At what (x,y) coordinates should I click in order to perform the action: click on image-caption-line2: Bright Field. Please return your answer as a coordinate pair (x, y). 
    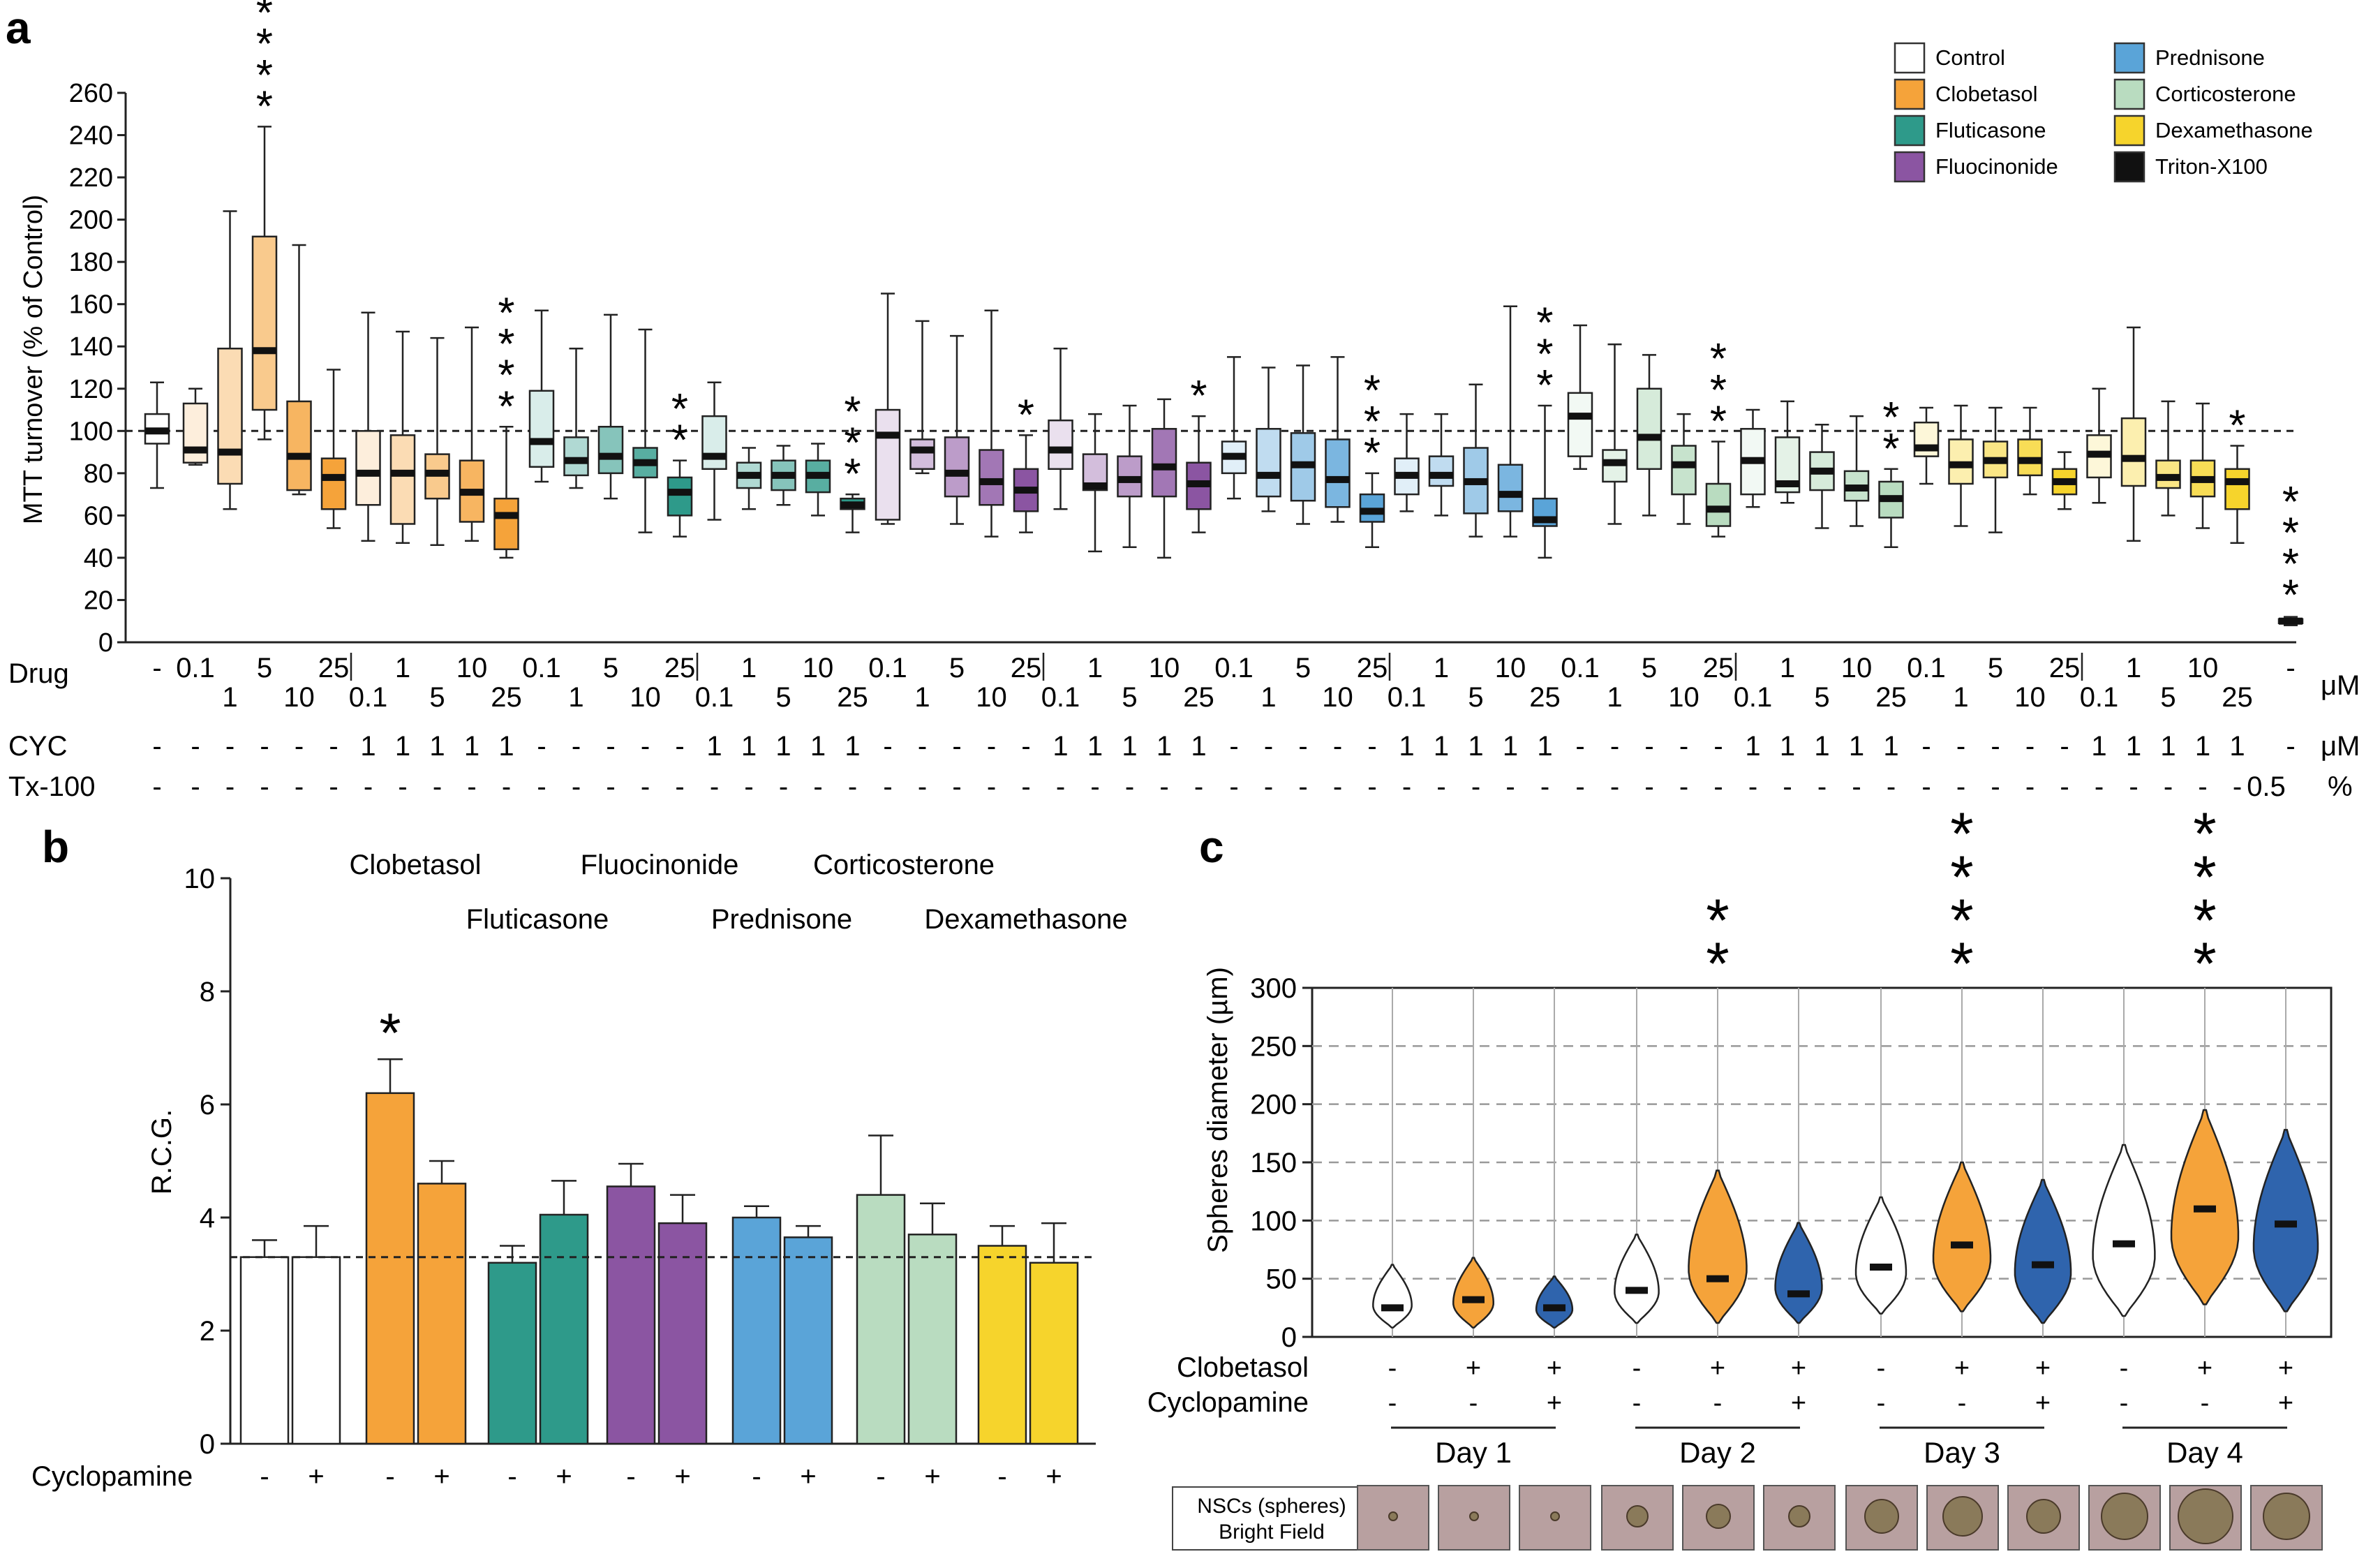
    Looking at the image, I should click on (1272, 1532).